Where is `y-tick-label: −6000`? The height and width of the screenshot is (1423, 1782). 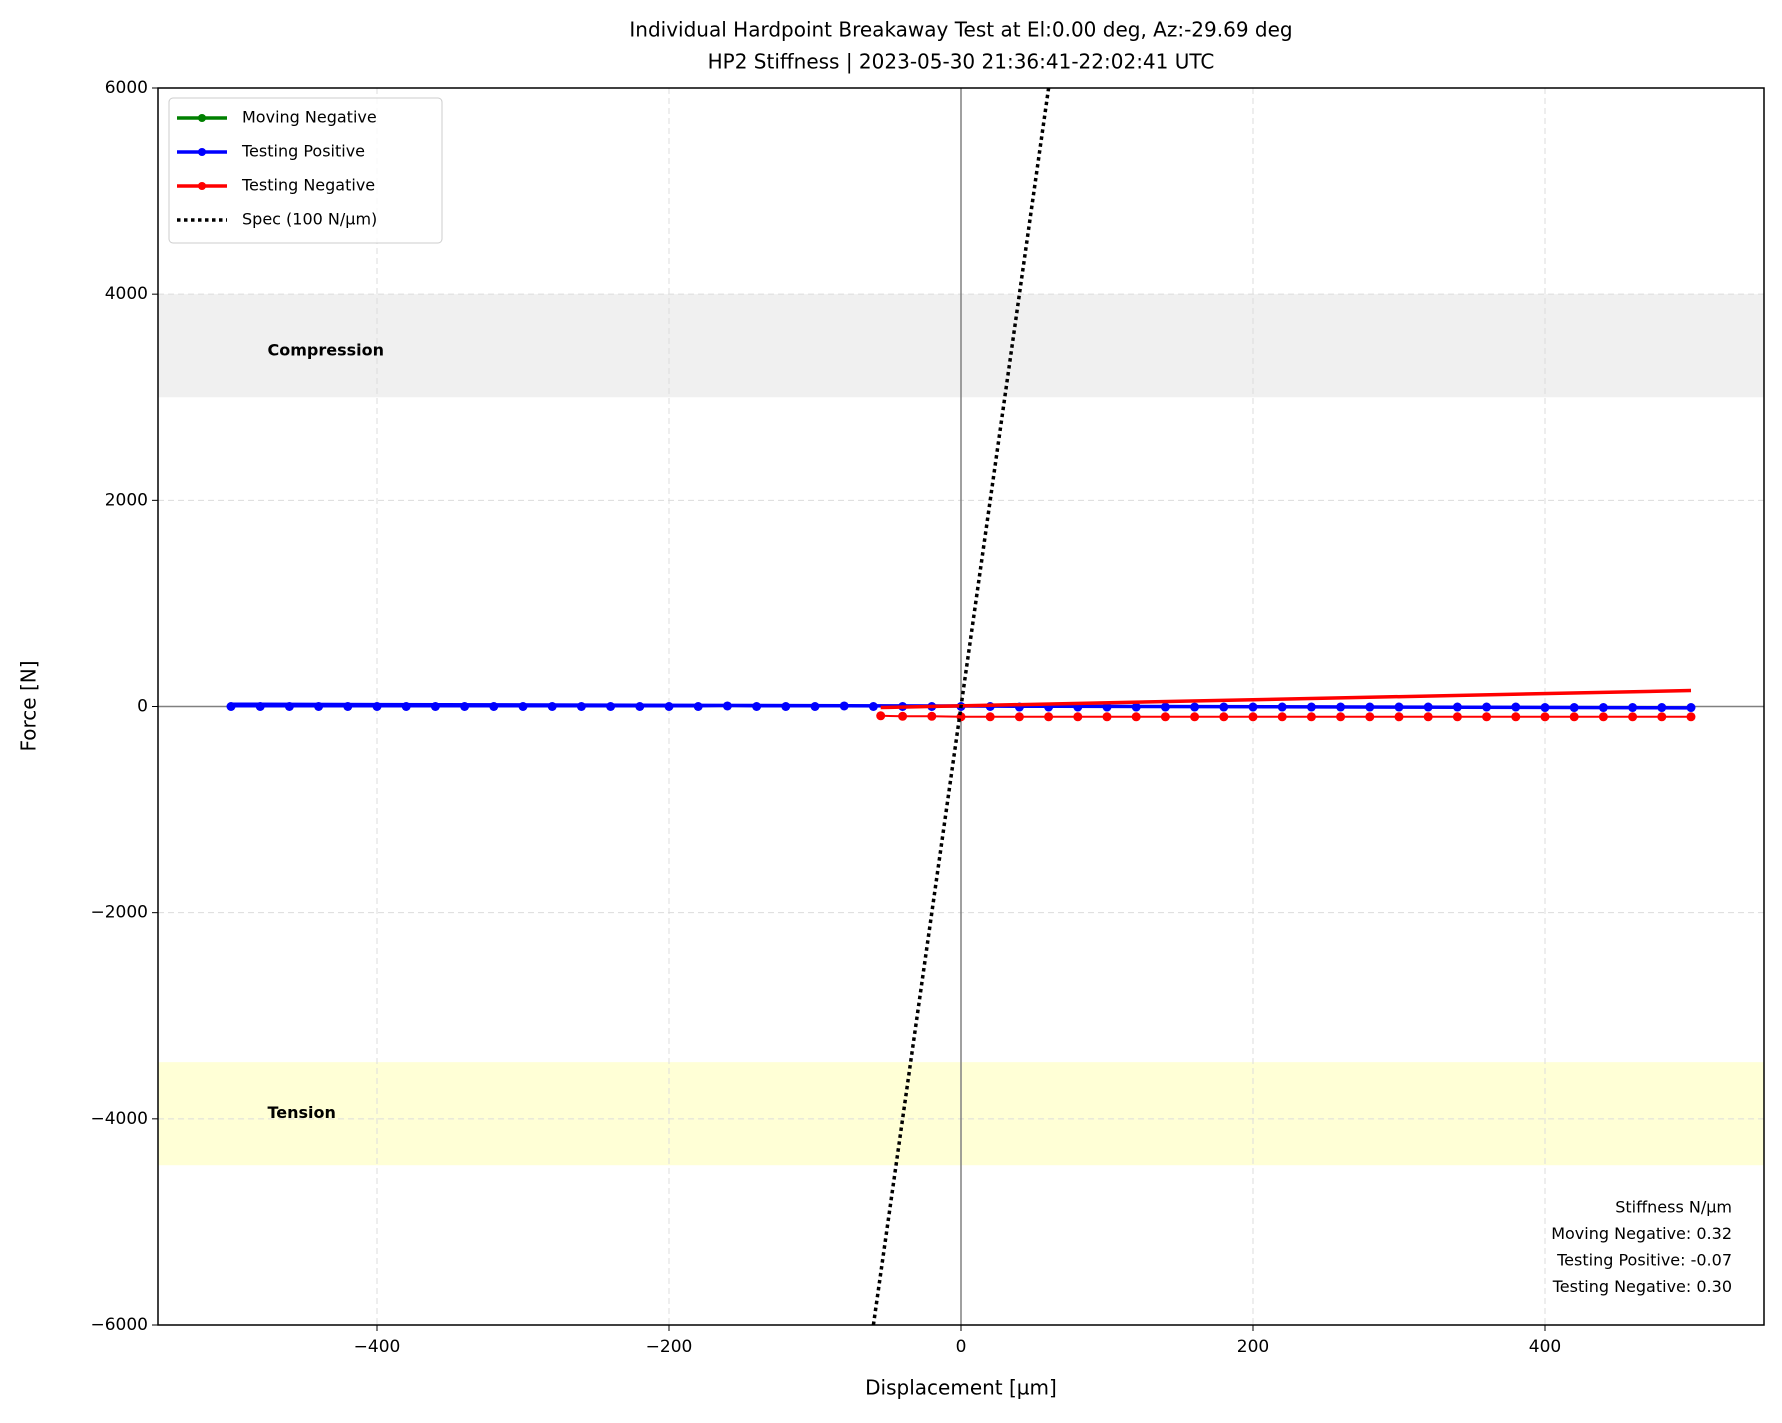 y-tick-label: −6000 is located at coordinates (119, 1325).